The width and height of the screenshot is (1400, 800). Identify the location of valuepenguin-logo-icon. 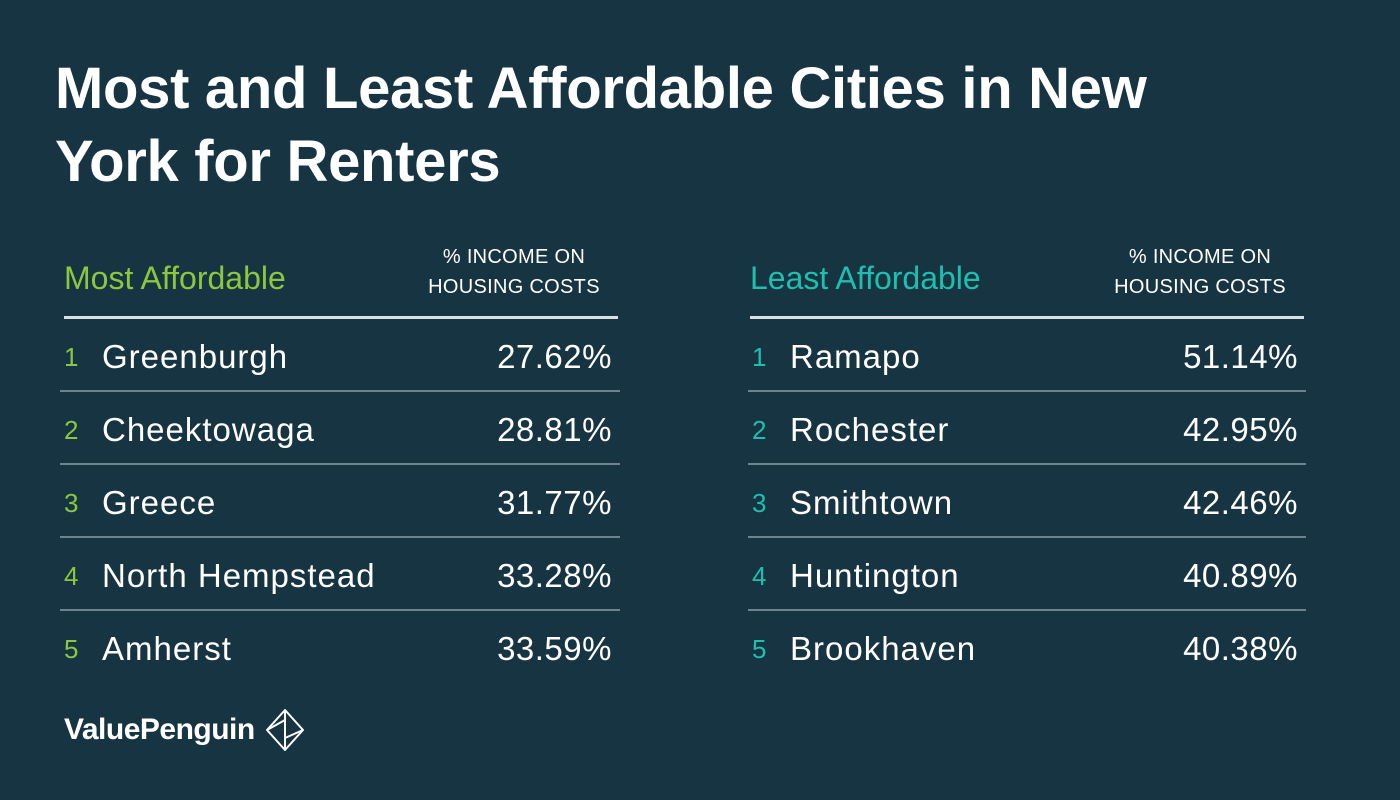
(284, 730).